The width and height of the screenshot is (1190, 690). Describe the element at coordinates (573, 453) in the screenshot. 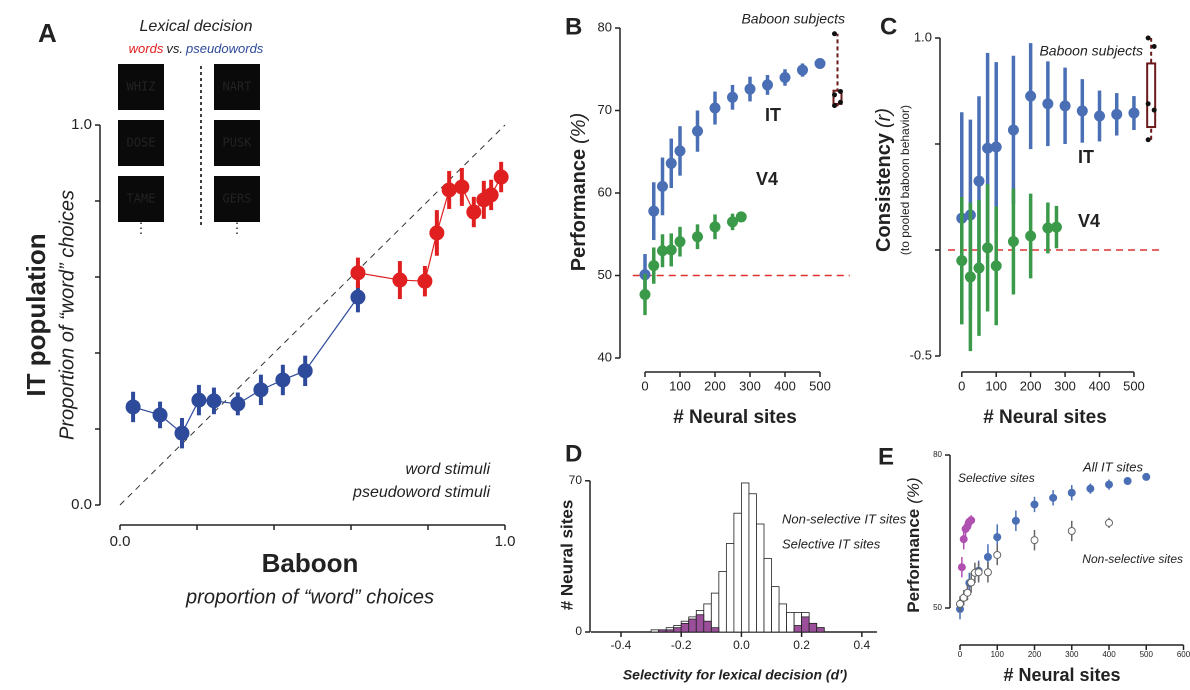

I see `label: D` at that location.